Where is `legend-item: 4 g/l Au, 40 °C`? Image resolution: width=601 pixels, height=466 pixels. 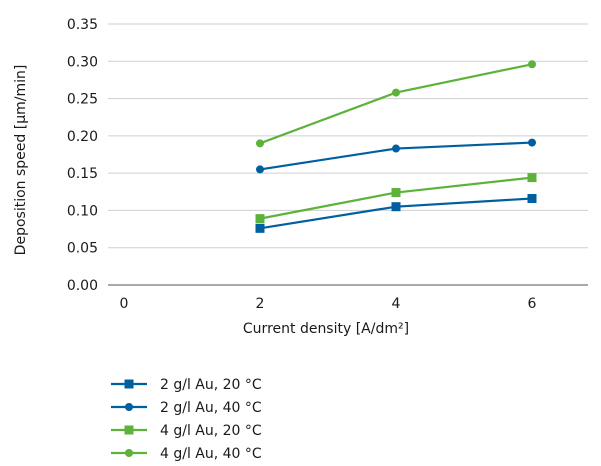 legend-item: 4 g/l Au, 40 °C is located at coordinates (186, 454).